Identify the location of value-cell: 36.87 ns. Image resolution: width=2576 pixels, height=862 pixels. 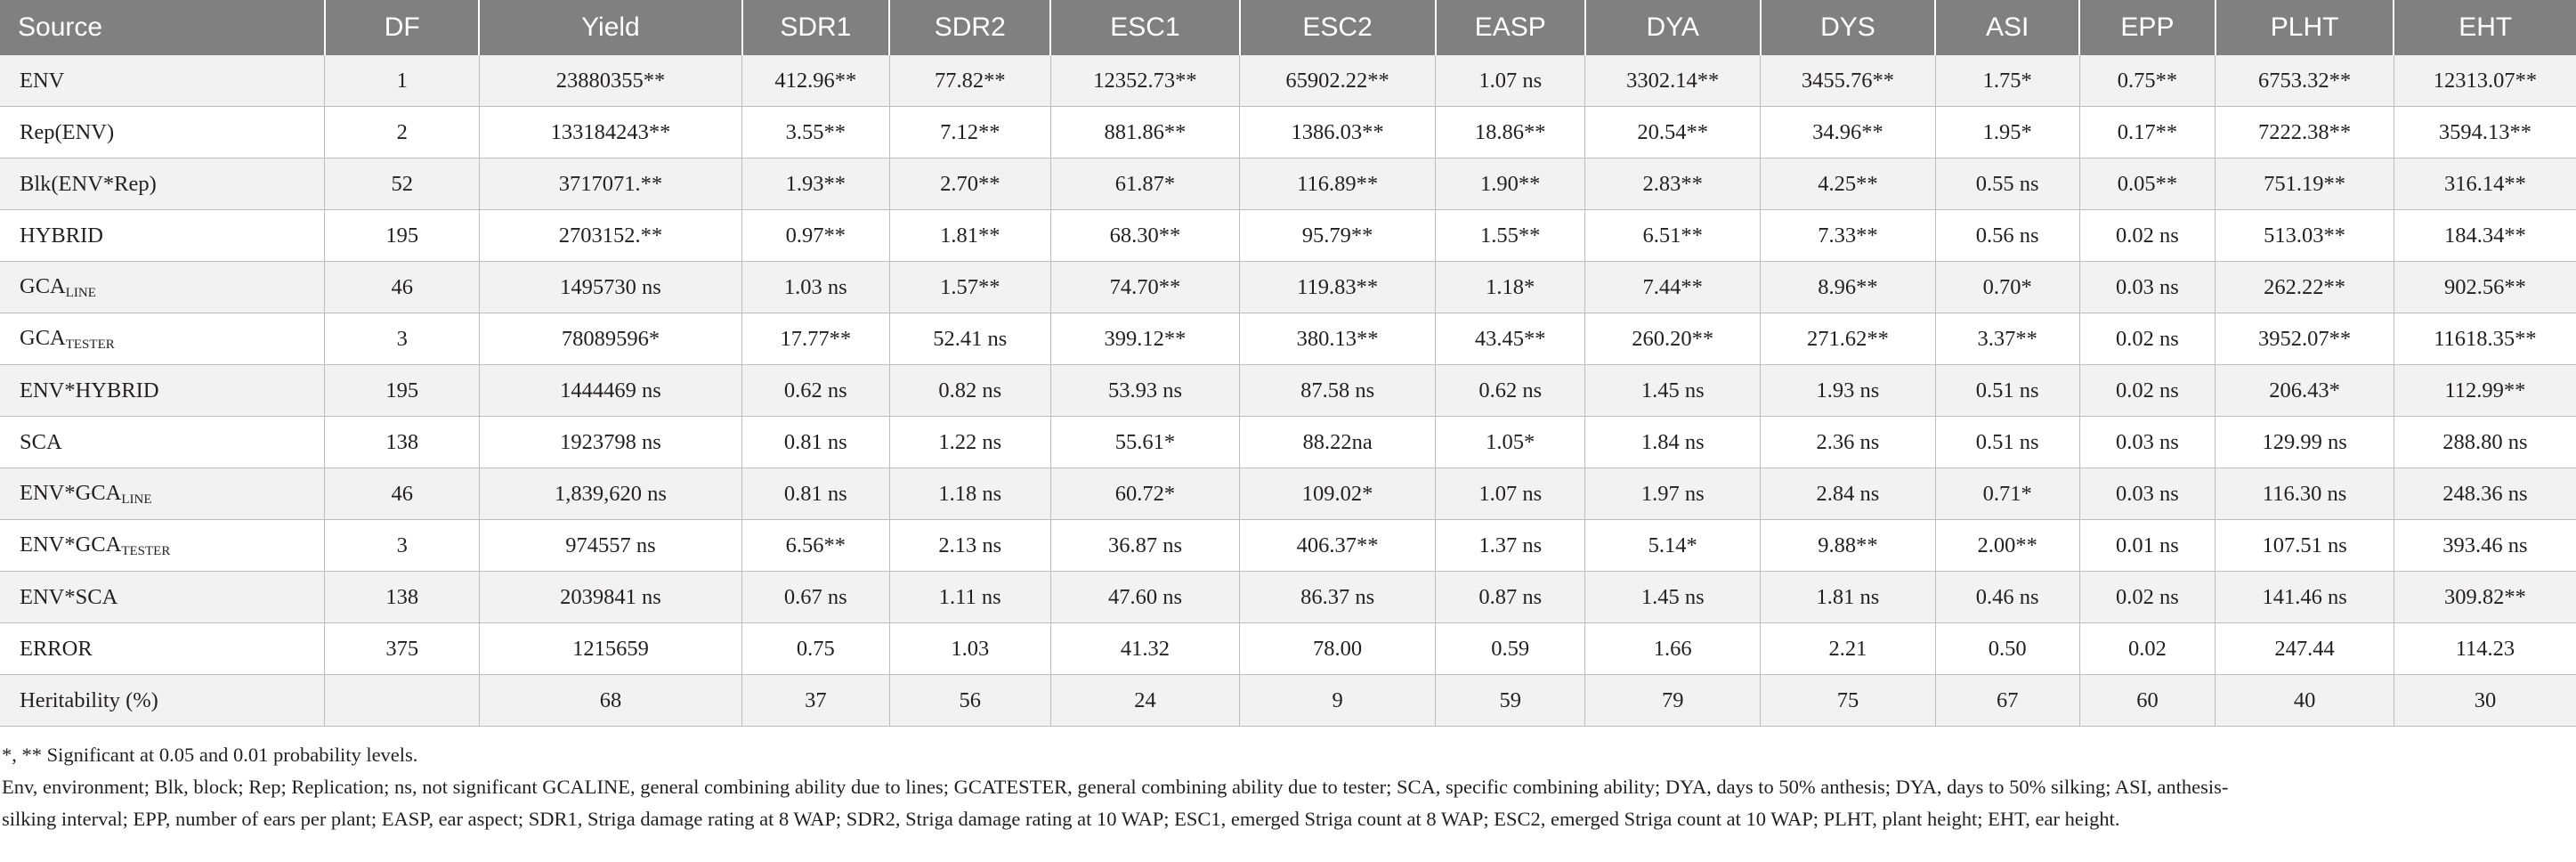
(1145, 545).